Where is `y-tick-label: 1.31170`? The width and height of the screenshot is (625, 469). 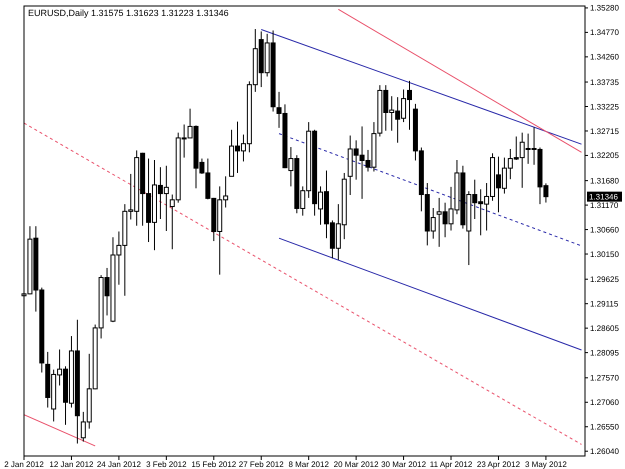 y-tick-label: 1.31170 is located at coordinates (604, 205).